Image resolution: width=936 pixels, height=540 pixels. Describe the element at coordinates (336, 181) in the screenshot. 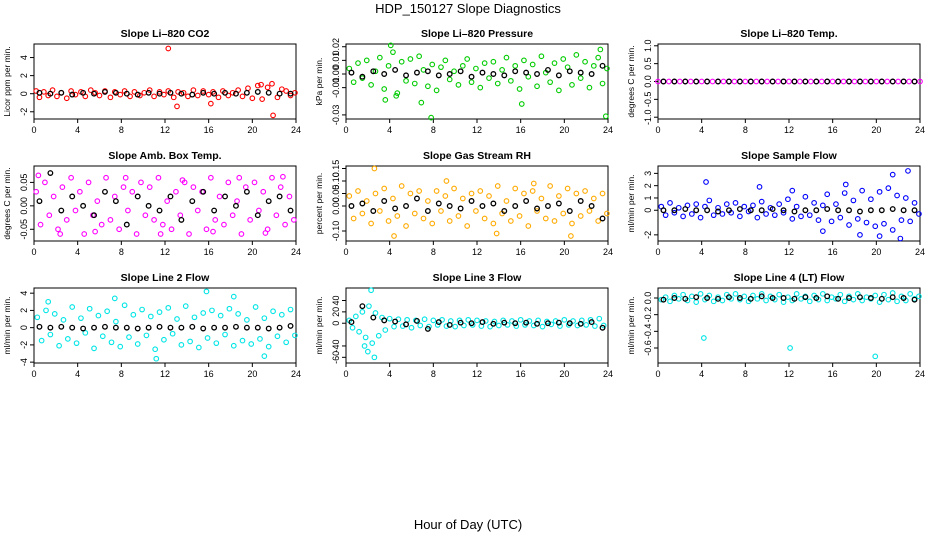

I see `panel-5-ytick-label: 0.10` at that location.